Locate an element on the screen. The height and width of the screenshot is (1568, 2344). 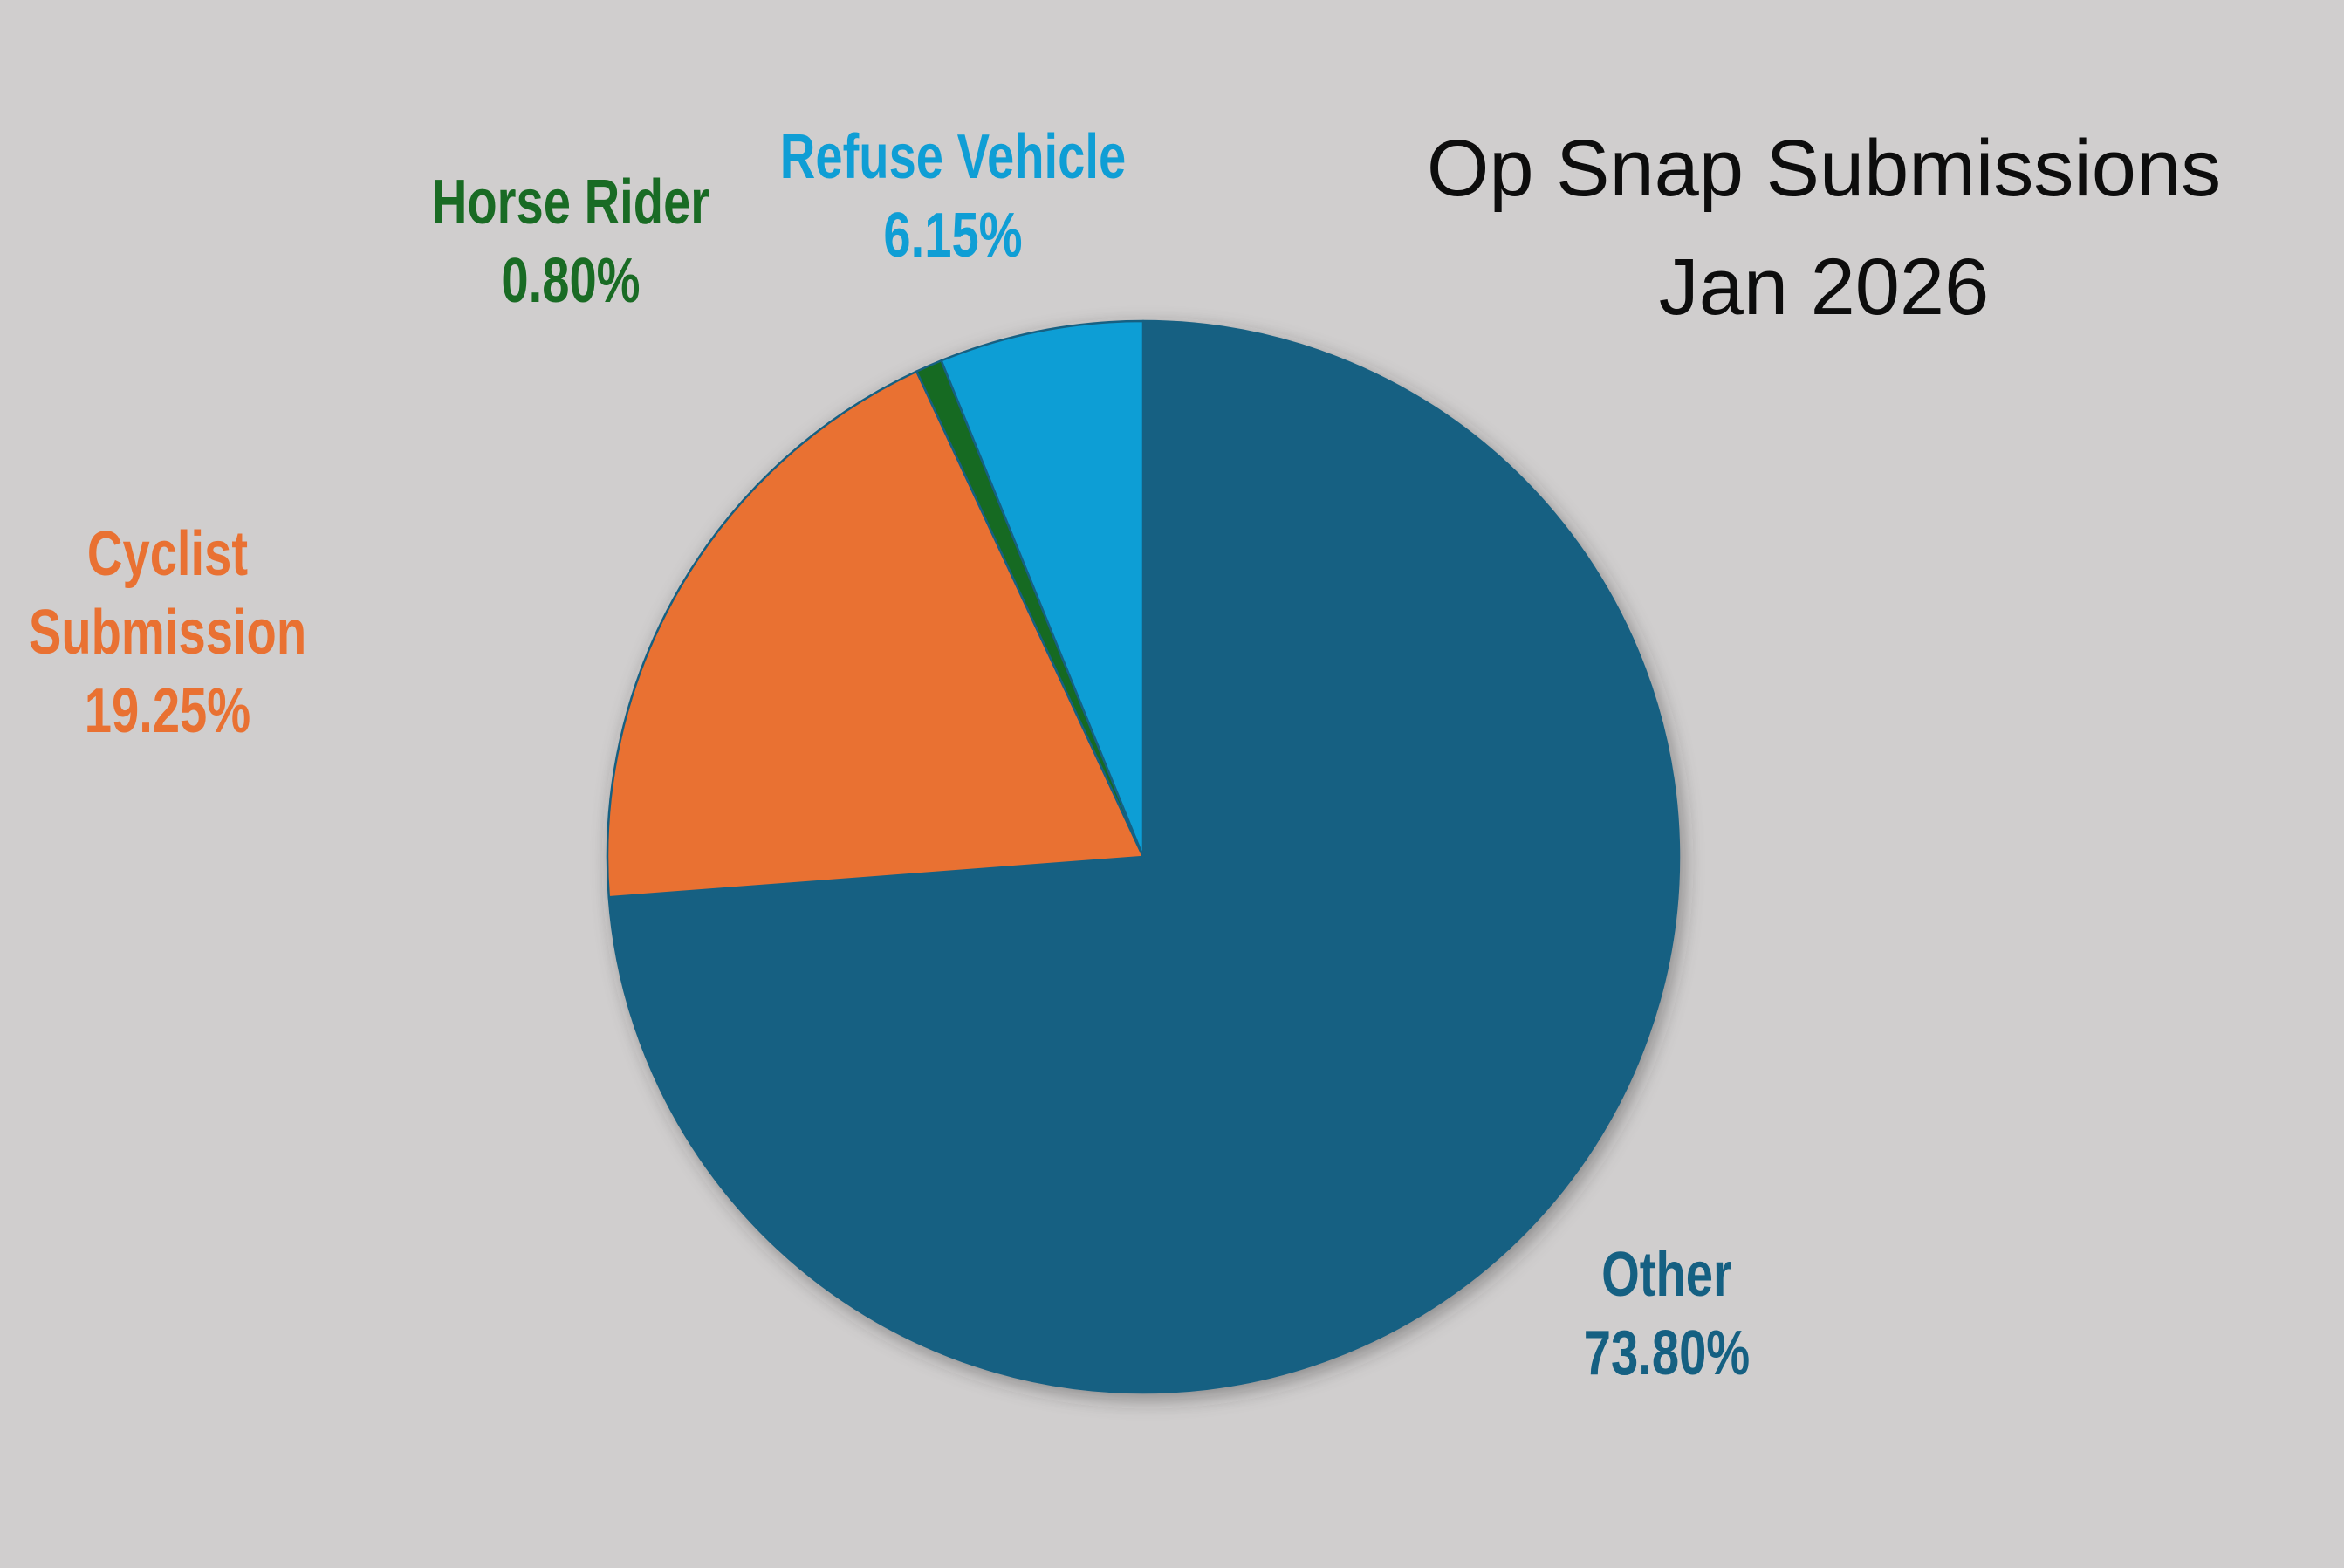
pie-label-refuse-vehicle-name: Refuse Vehicle is located at coordinates (953, 157).